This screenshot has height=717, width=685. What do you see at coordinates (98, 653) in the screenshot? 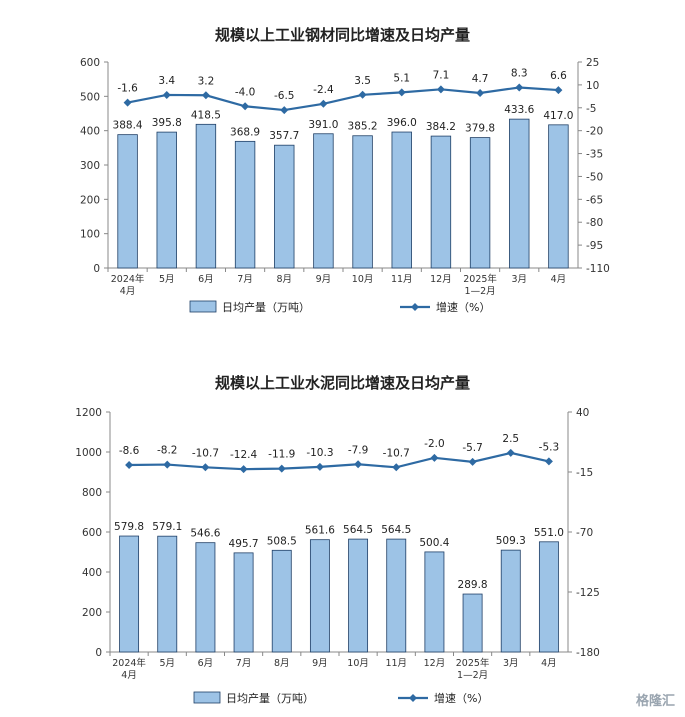
I see `left-tick-label: 0` at bounding box center [98, 653].